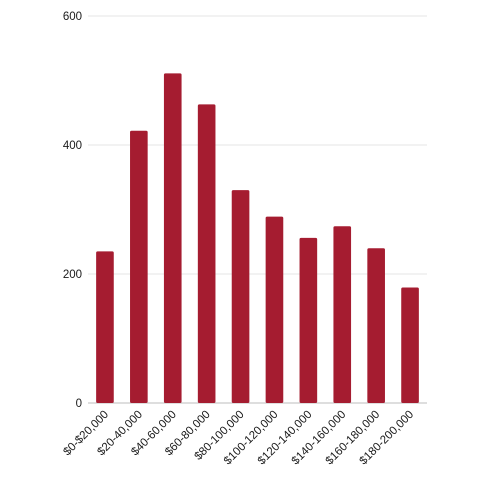  I want to click on y-tick-label: 400, so click(72, 146).